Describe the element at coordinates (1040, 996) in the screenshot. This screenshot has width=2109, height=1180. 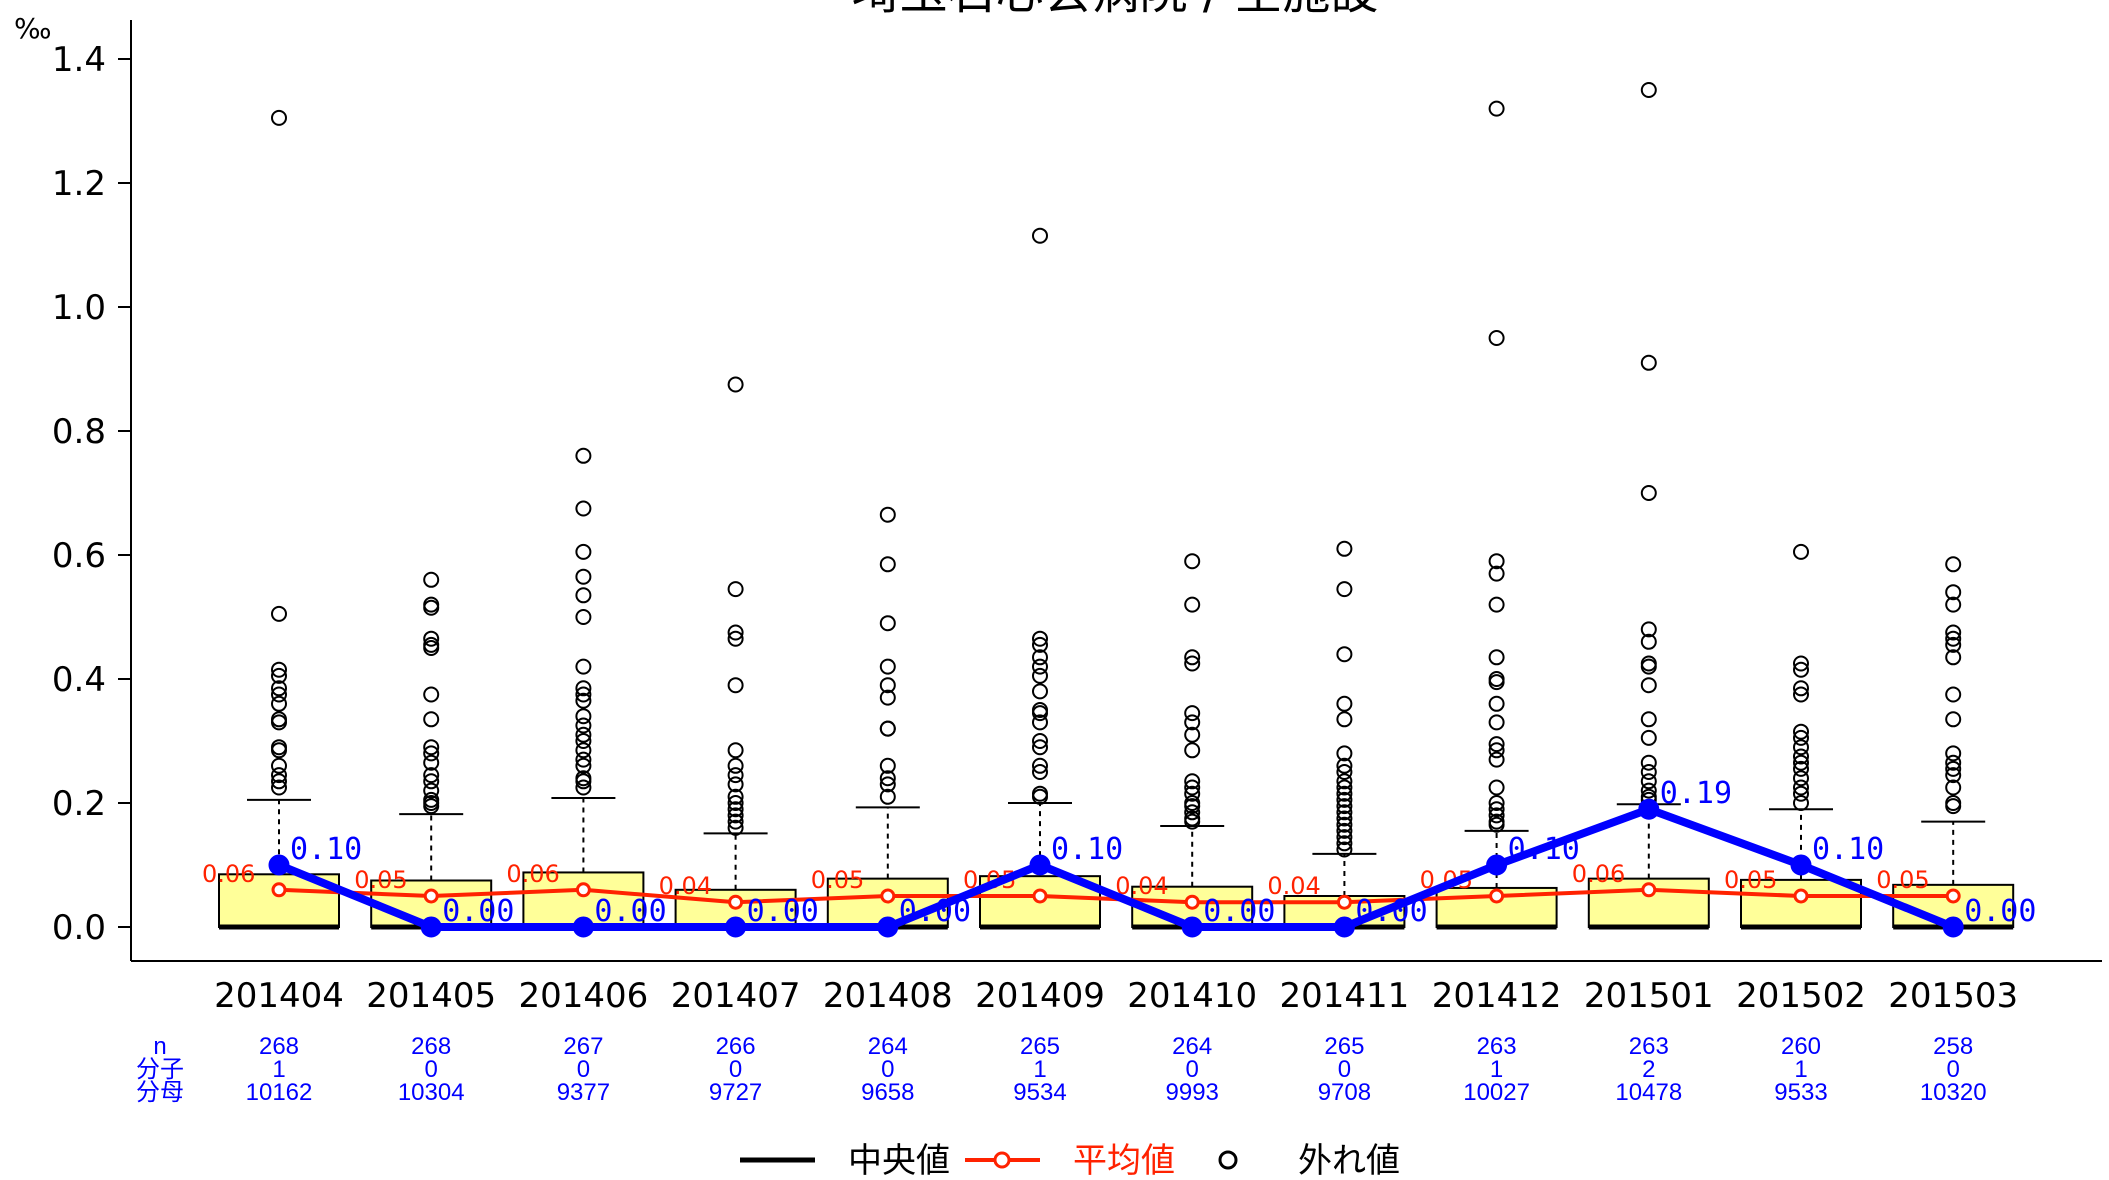
I see `x-tick-label: 201409` at that location.